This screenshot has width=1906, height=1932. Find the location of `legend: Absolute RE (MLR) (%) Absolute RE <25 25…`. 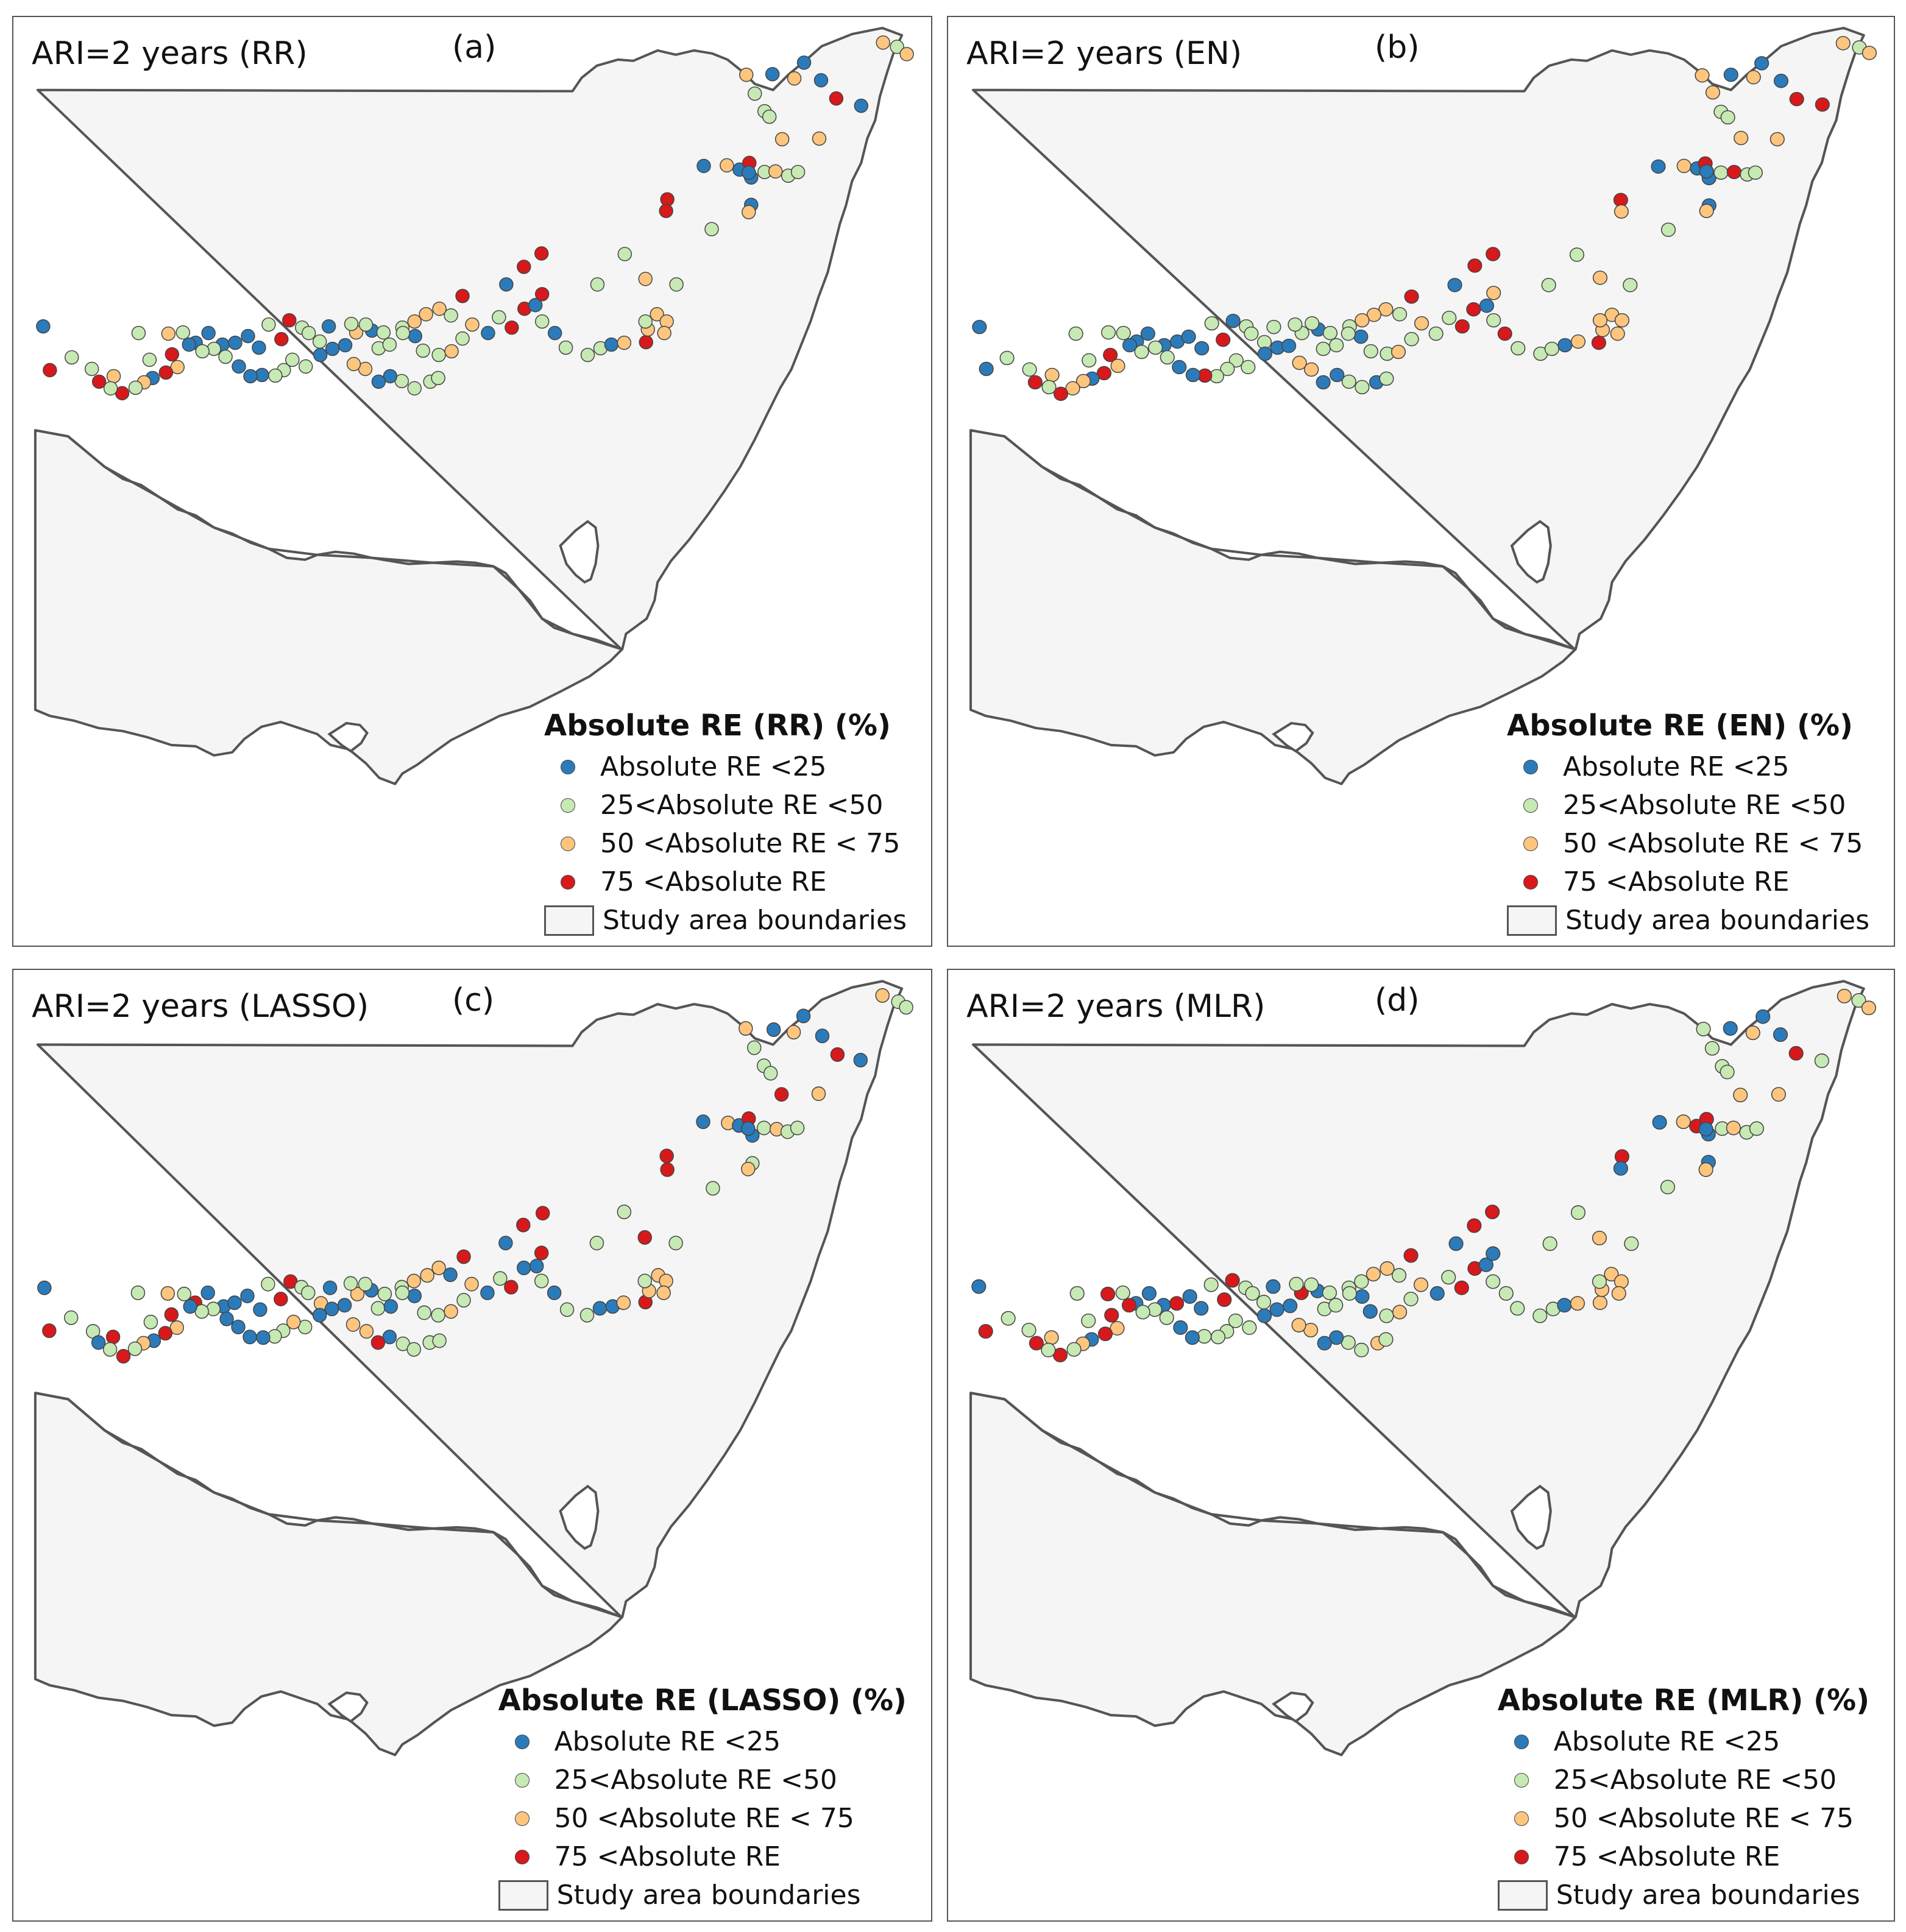

legend: Absolute RE (MLR) (%) Absolute RE <25 25… is located at coordinates (1683, 1798).